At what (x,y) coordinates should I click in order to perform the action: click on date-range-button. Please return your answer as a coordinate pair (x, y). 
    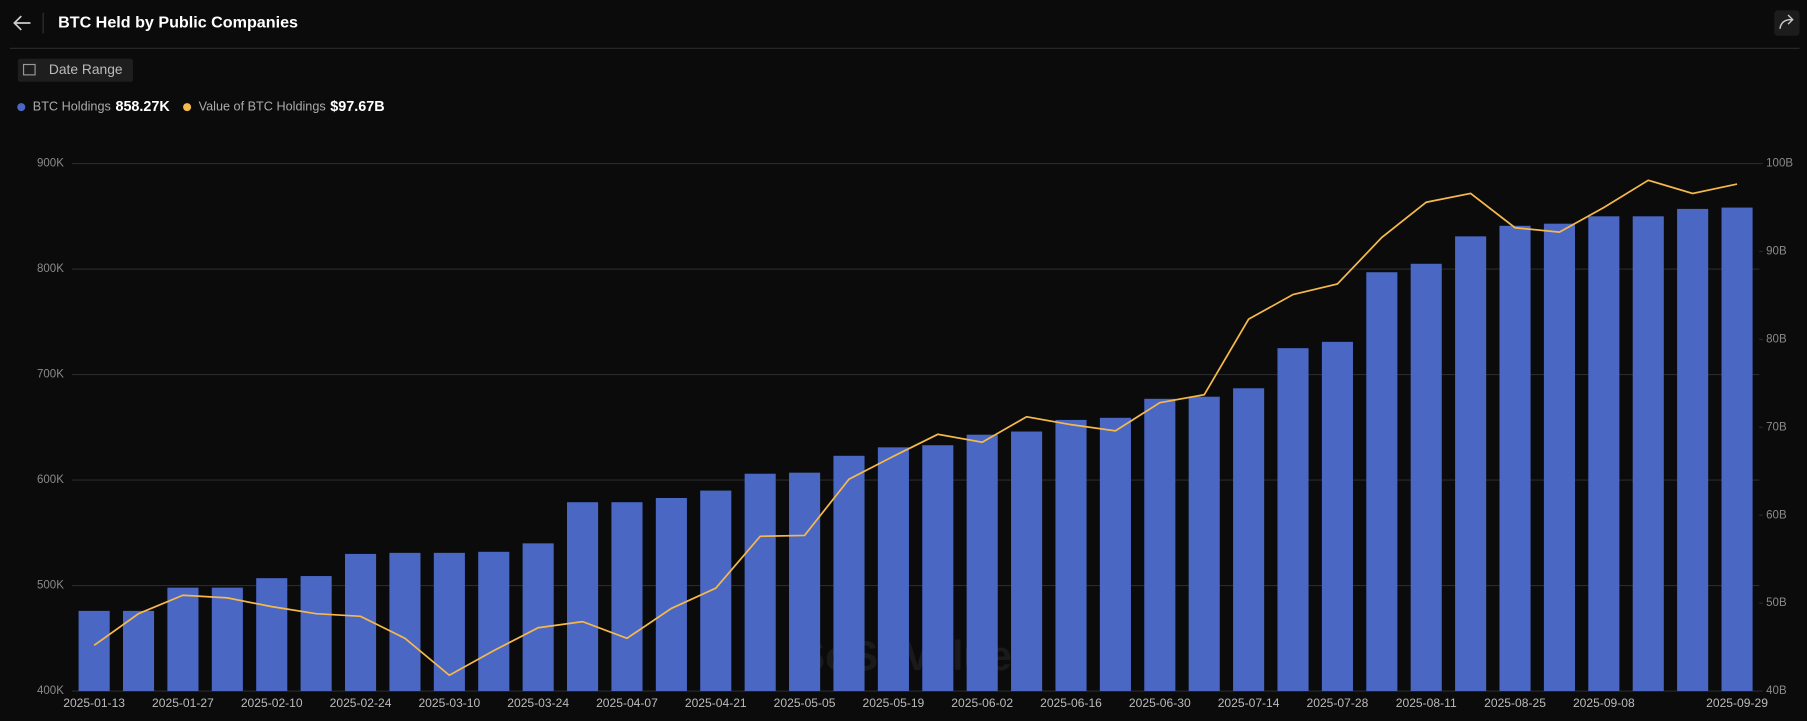
    Looking at the image, I should click on (75, 70).